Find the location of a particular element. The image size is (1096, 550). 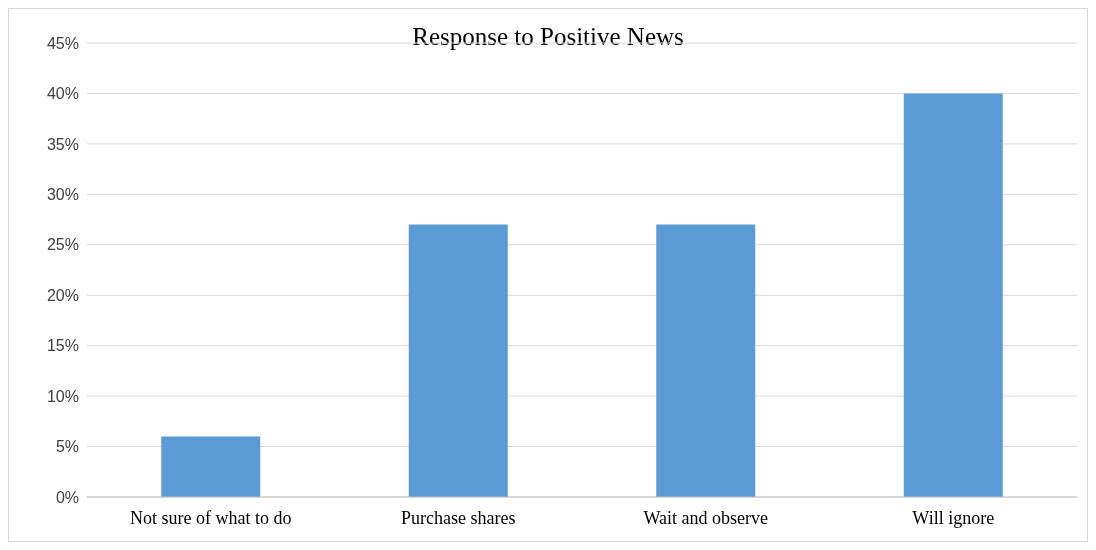

x-tick-label: Will ignore is located at coordinates (953, 517).